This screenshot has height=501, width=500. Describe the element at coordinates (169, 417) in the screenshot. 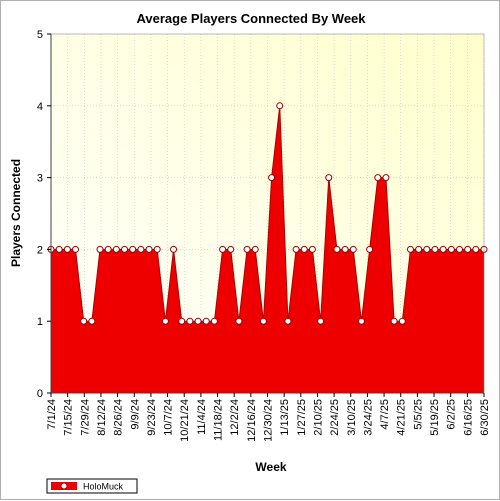

I see `x-tick-label: 10/7/24` at that location.